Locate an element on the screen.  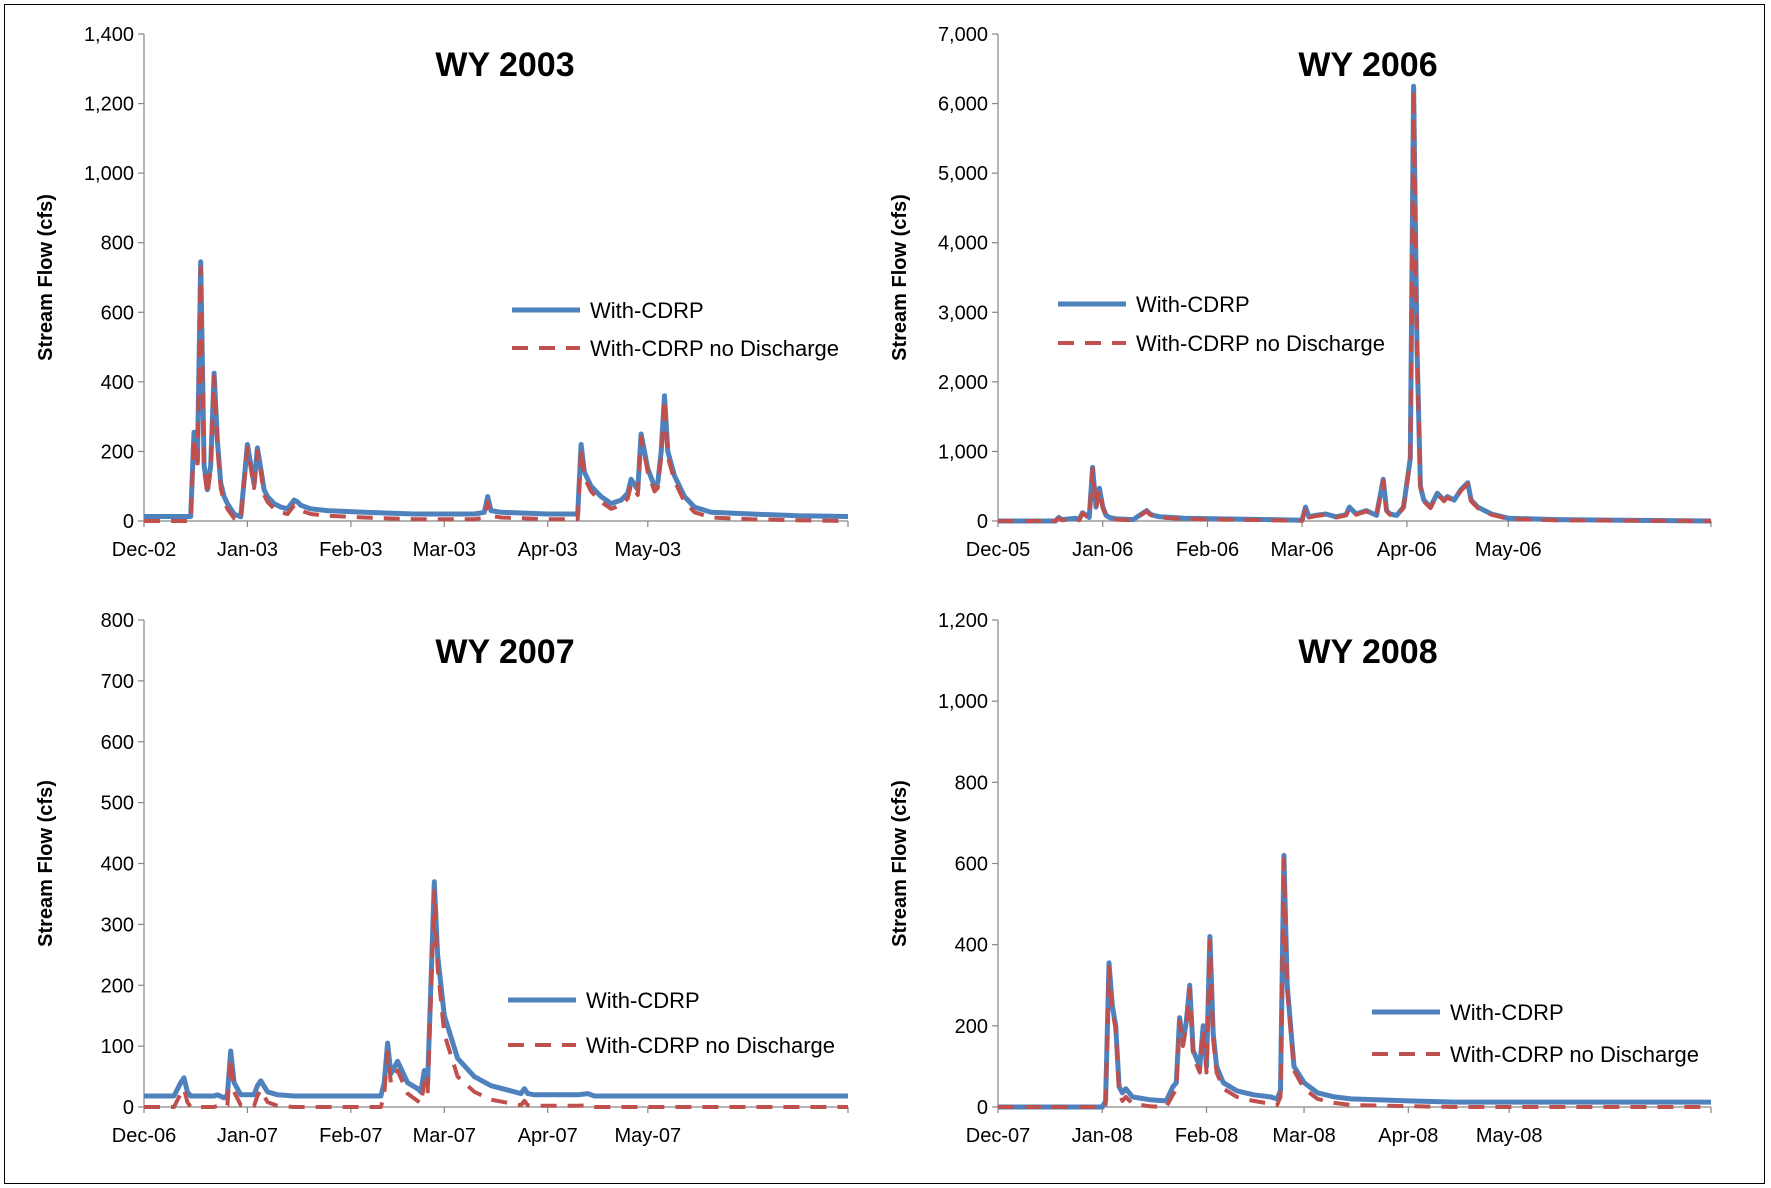
y-tick-label: 5,000 is located at coordinates (963, 174).